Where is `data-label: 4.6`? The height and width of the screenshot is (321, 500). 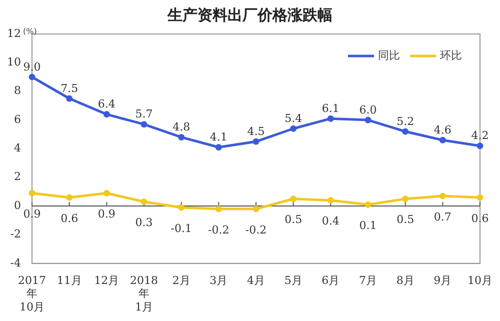
data-label: 4.6 is located at coordinates (443, 129).